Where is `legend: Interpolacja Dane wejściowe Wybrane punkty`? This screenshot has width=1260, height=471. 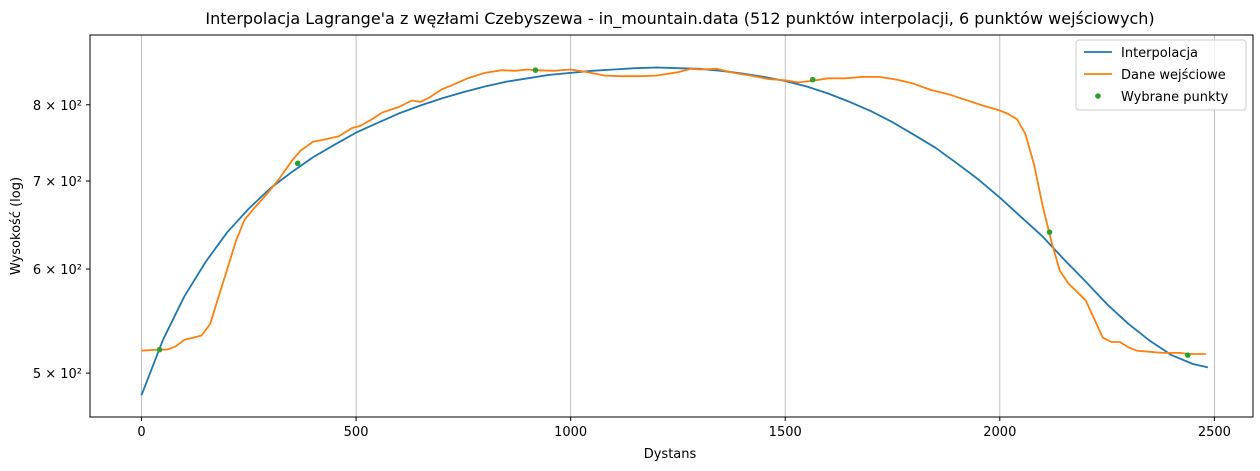
legend: Interpolacja Dane wejściowe Wybrane punkty is located at coordinates (1161, 75).